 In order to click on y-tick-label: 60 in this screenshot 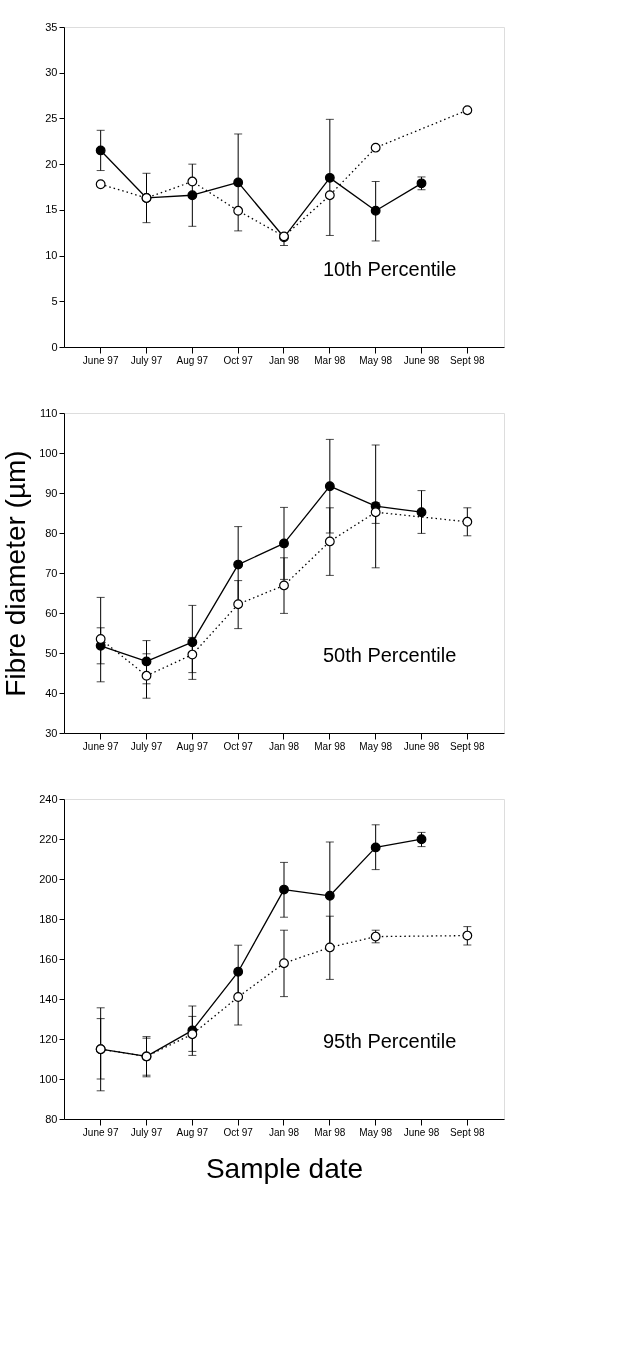, I will do `click(51, 612)`.